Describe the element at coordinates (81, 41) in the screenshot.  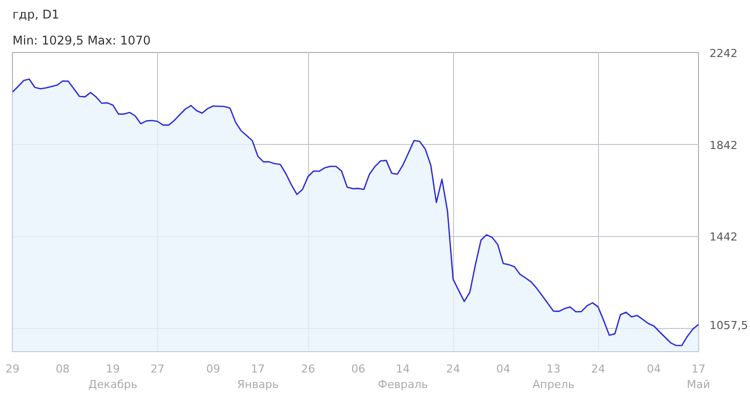
I see `chart-subtitle: Min: 1029,5 Max: 1070` at that location.